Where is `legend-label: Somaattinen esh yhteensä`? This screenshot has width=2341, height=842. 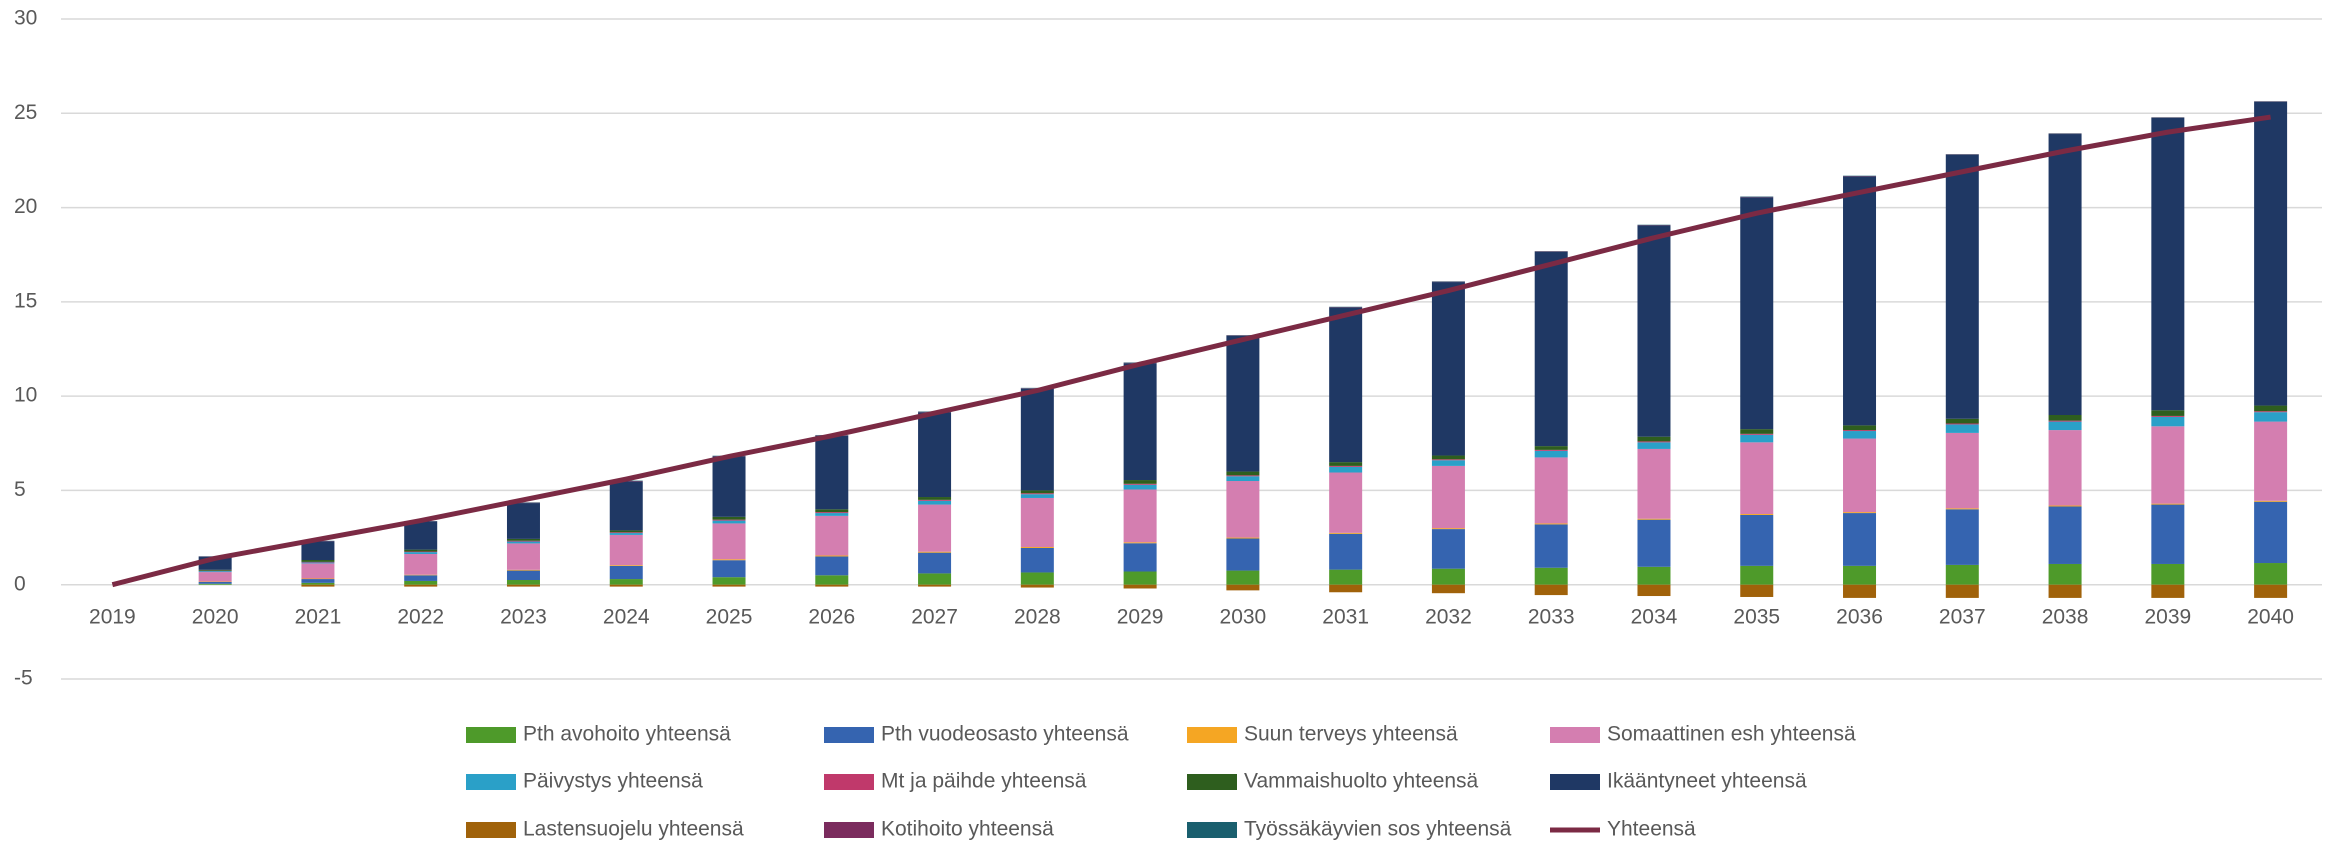 legend-label: Somaattinen esh yhteensä is located at coordinates (1731, 734).